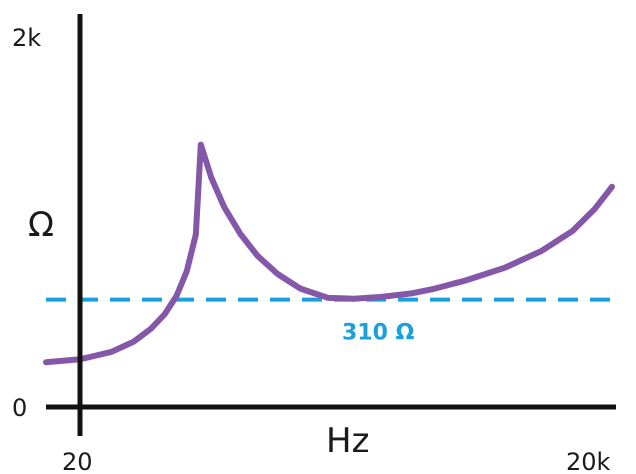 This screenshot has height=474, width=636. What do you see at coordinates (588, 461) in the screenshot?
I see `x-tick-label-max: 20k` at bounding box center [588, 461].